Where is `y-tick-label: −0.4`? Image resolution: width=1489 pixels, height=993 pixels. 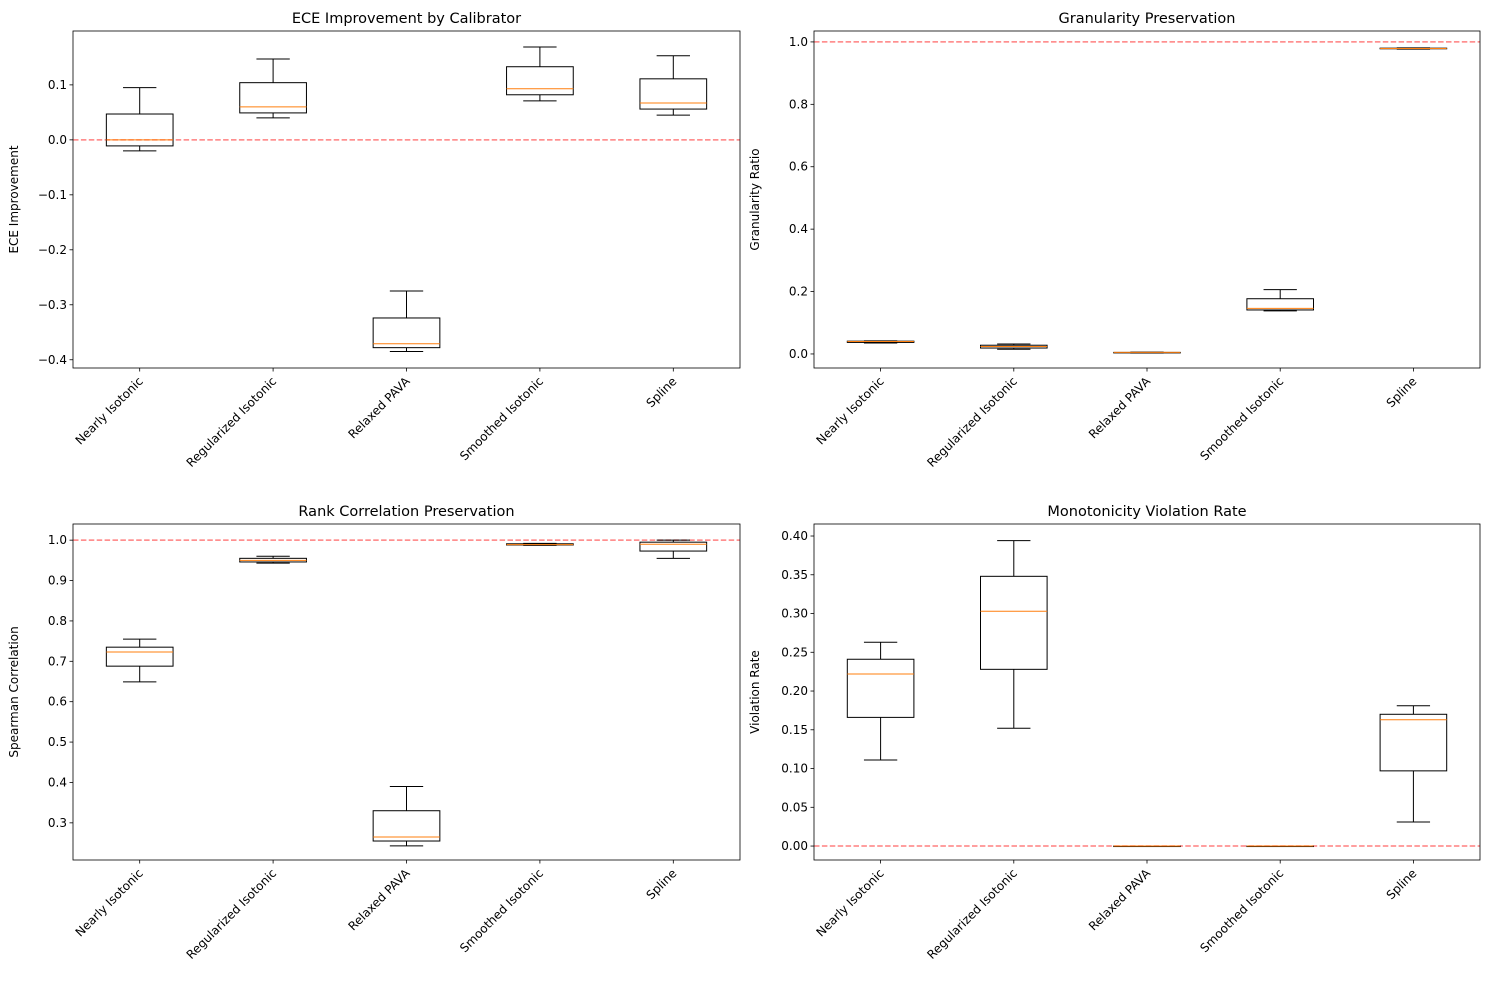 y-tick-label: −0.4 is located at coordinates (52, 360).